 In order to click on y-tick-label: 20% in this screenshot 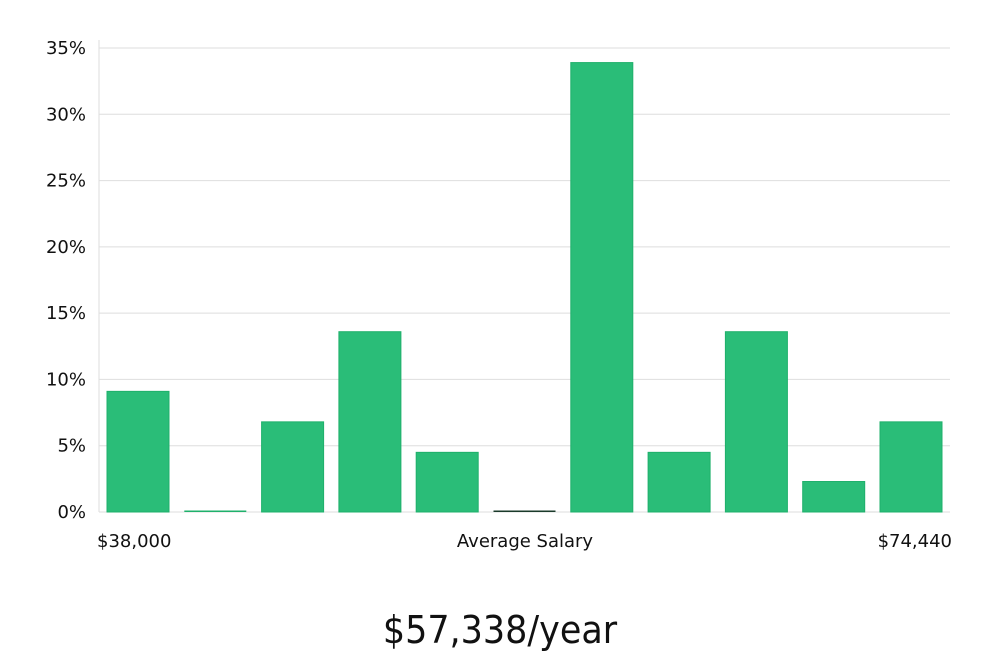, I will do `click(66, 247)`.